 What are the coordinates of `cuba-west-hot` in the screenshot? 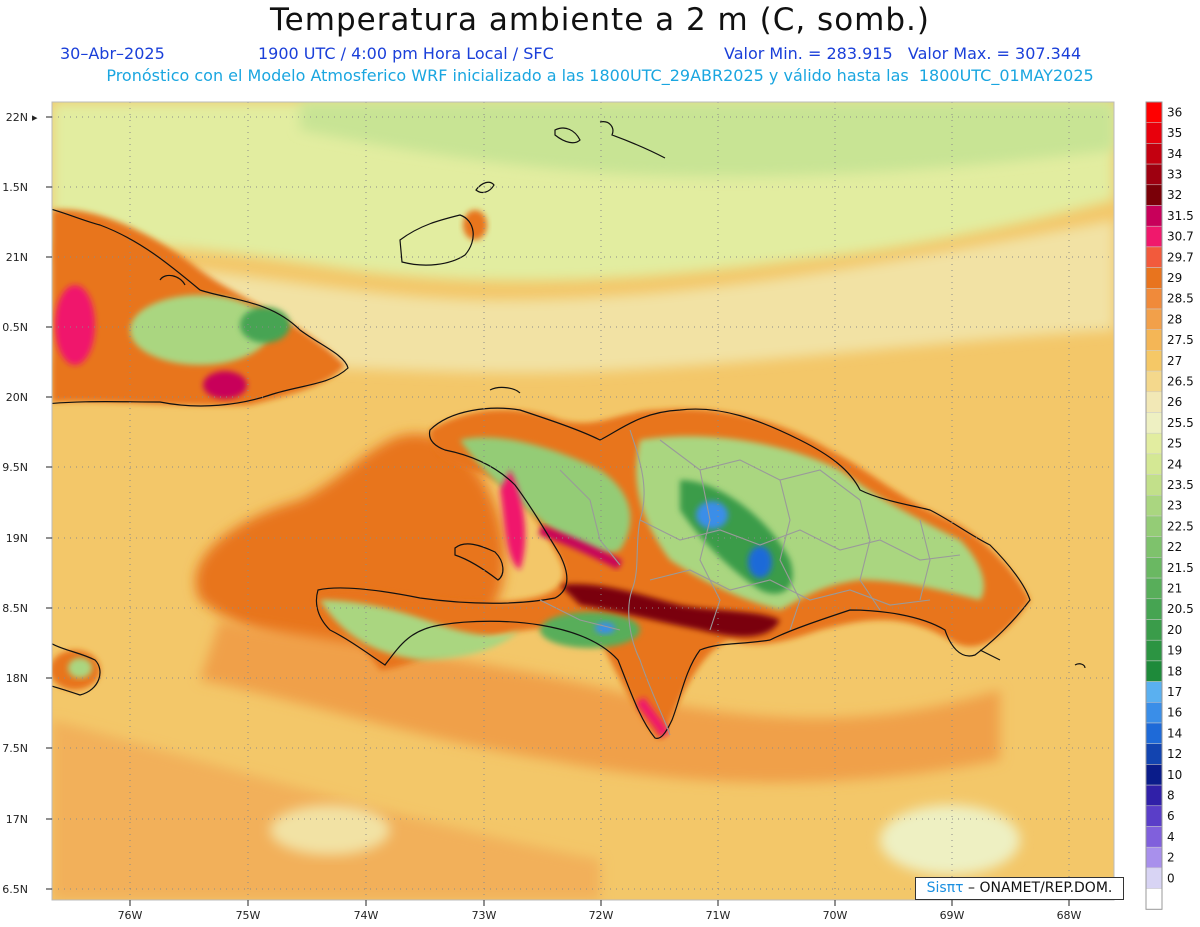 It's located at (75, 325).